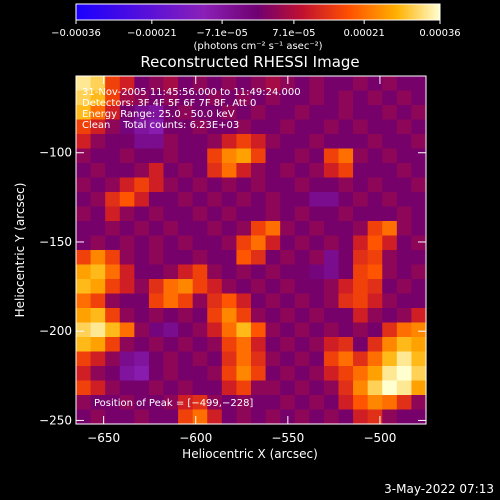 This screenshot has width=500, height=500. I want to click on annotation-energy: Energy Range: 25.0 - 50.0 keV, so click(158, 114).